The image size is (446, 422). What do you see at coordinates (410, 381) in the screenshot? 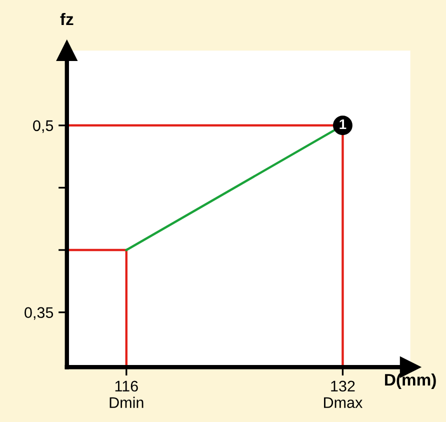
I see `x-axis-title: D(mm)` at bounding box center [410, 381].